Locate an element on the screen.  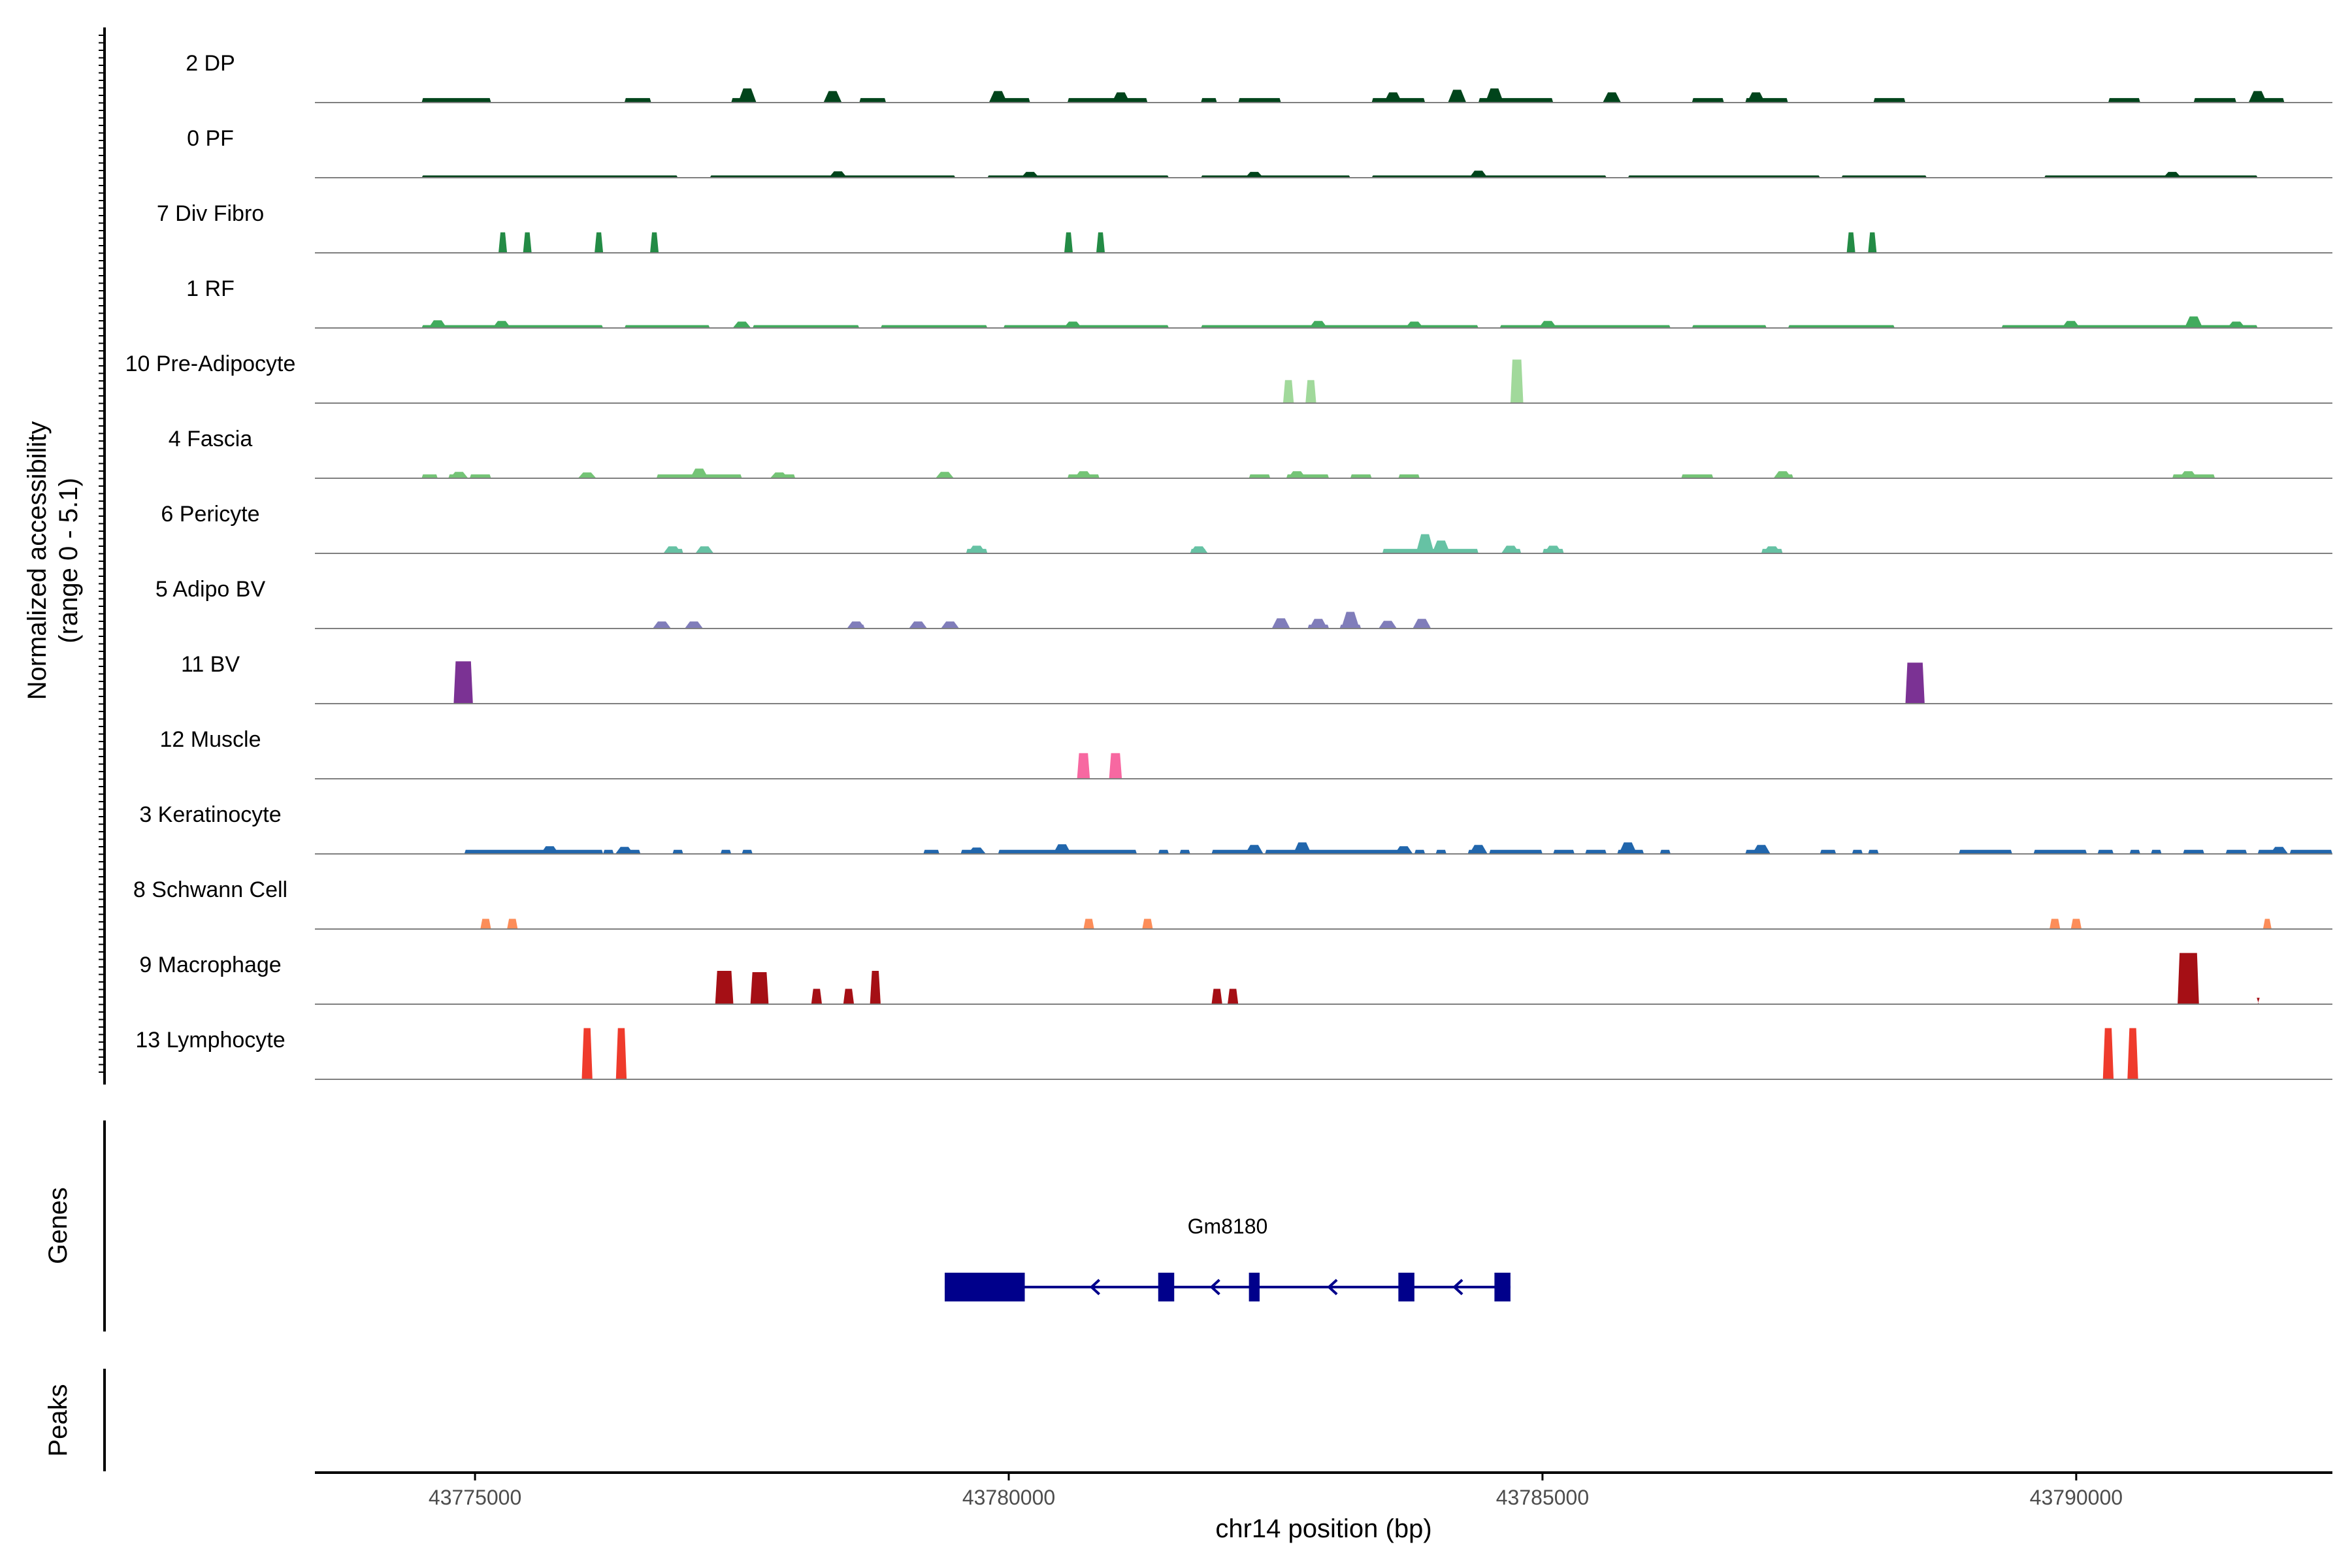
track-12-muscle: 12 Muscle is located at coordinates (1246, 753).